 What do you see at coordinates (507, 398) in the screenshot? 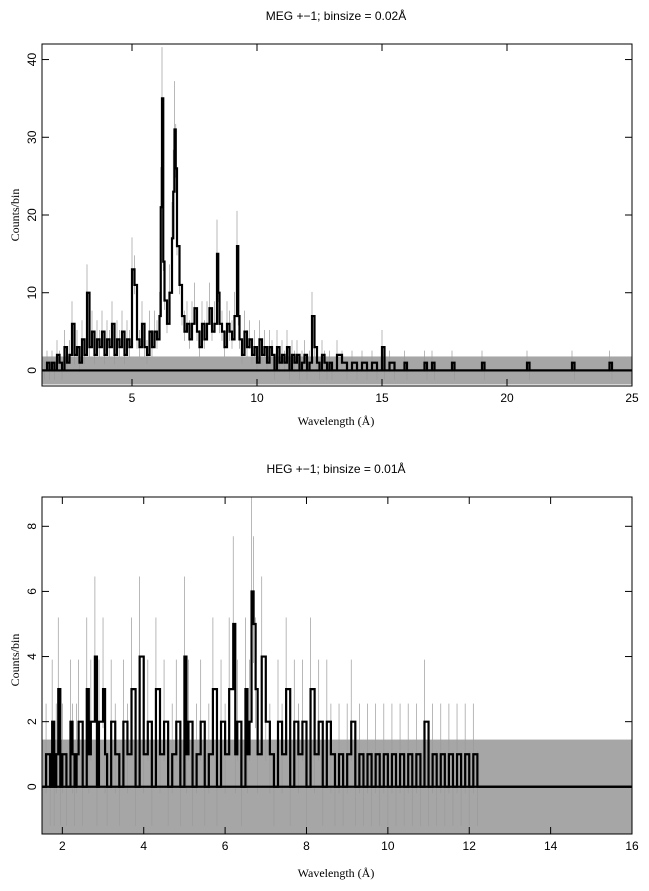
I see `meg-x-tick-label-3: 20` at bounding box center [507, 398].